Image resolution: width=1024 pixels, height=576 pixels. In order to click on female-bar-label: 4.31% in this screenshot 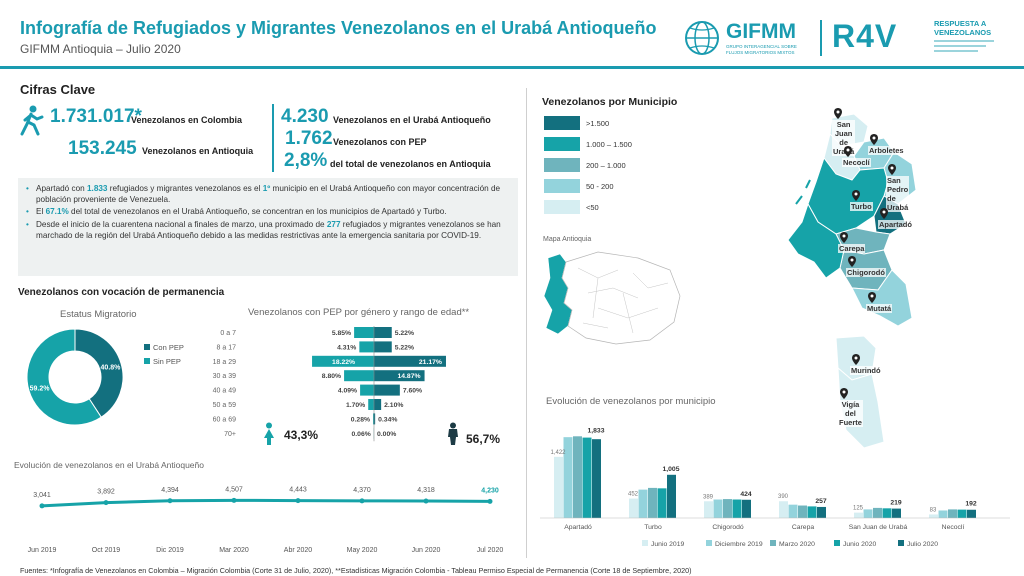, I will do `click(346, 347)`.